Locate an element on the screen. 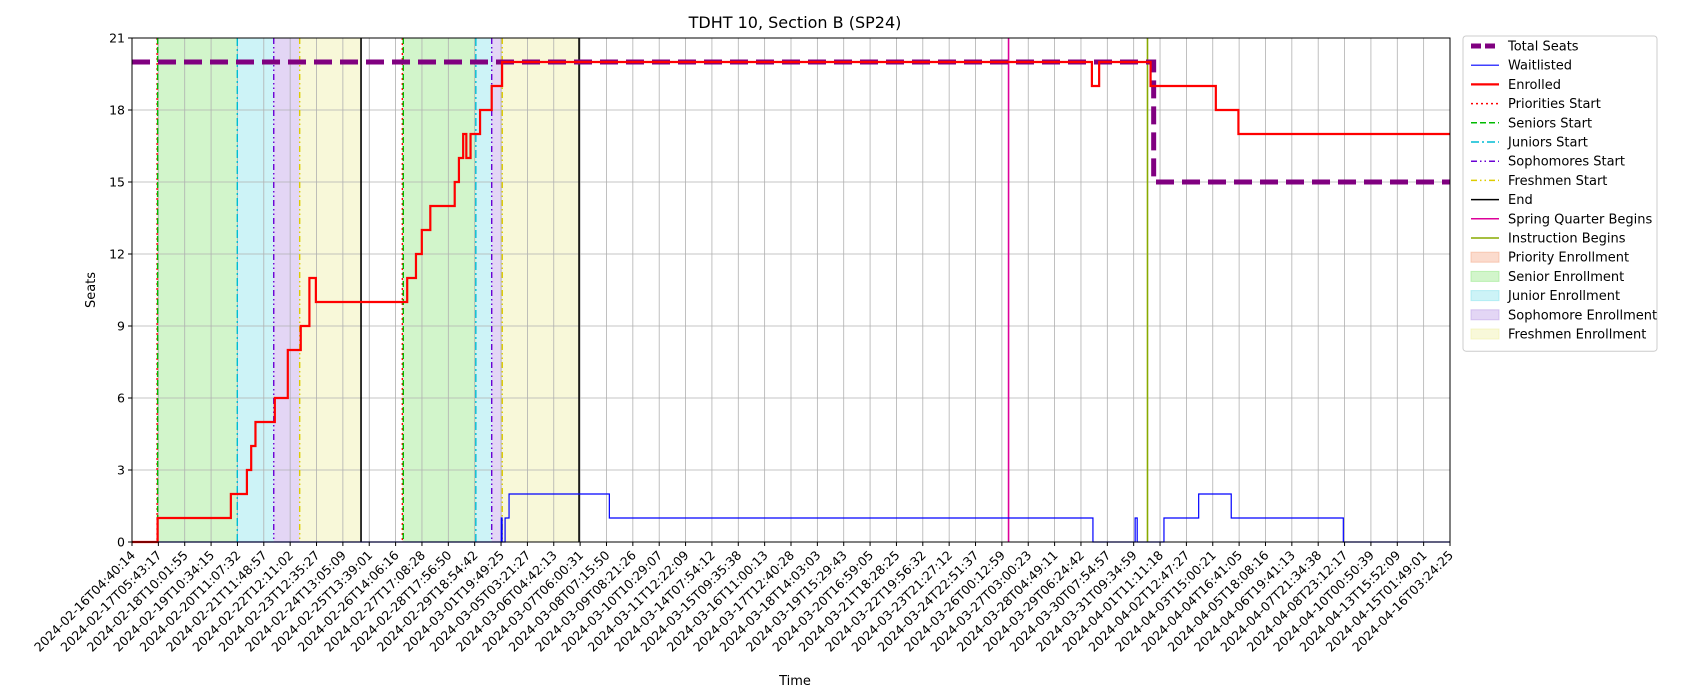 The image size is (1700, 700). freshmen-enrollment-span is located at coordinates (541, 290).